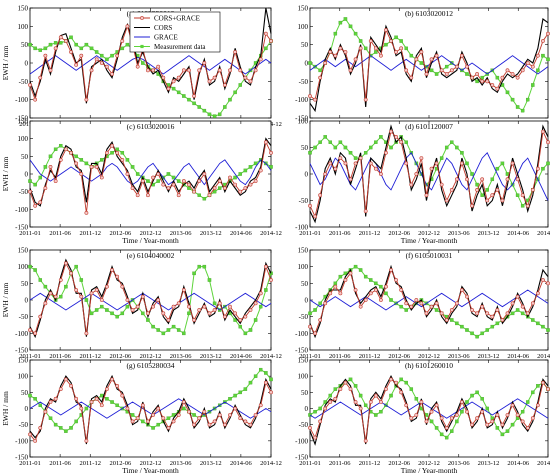 Image resolution: width=550 pixels, height=473 pixels. Describe the element at coordinates (429, 300) in the screenshot. I see `series-line` at that location.